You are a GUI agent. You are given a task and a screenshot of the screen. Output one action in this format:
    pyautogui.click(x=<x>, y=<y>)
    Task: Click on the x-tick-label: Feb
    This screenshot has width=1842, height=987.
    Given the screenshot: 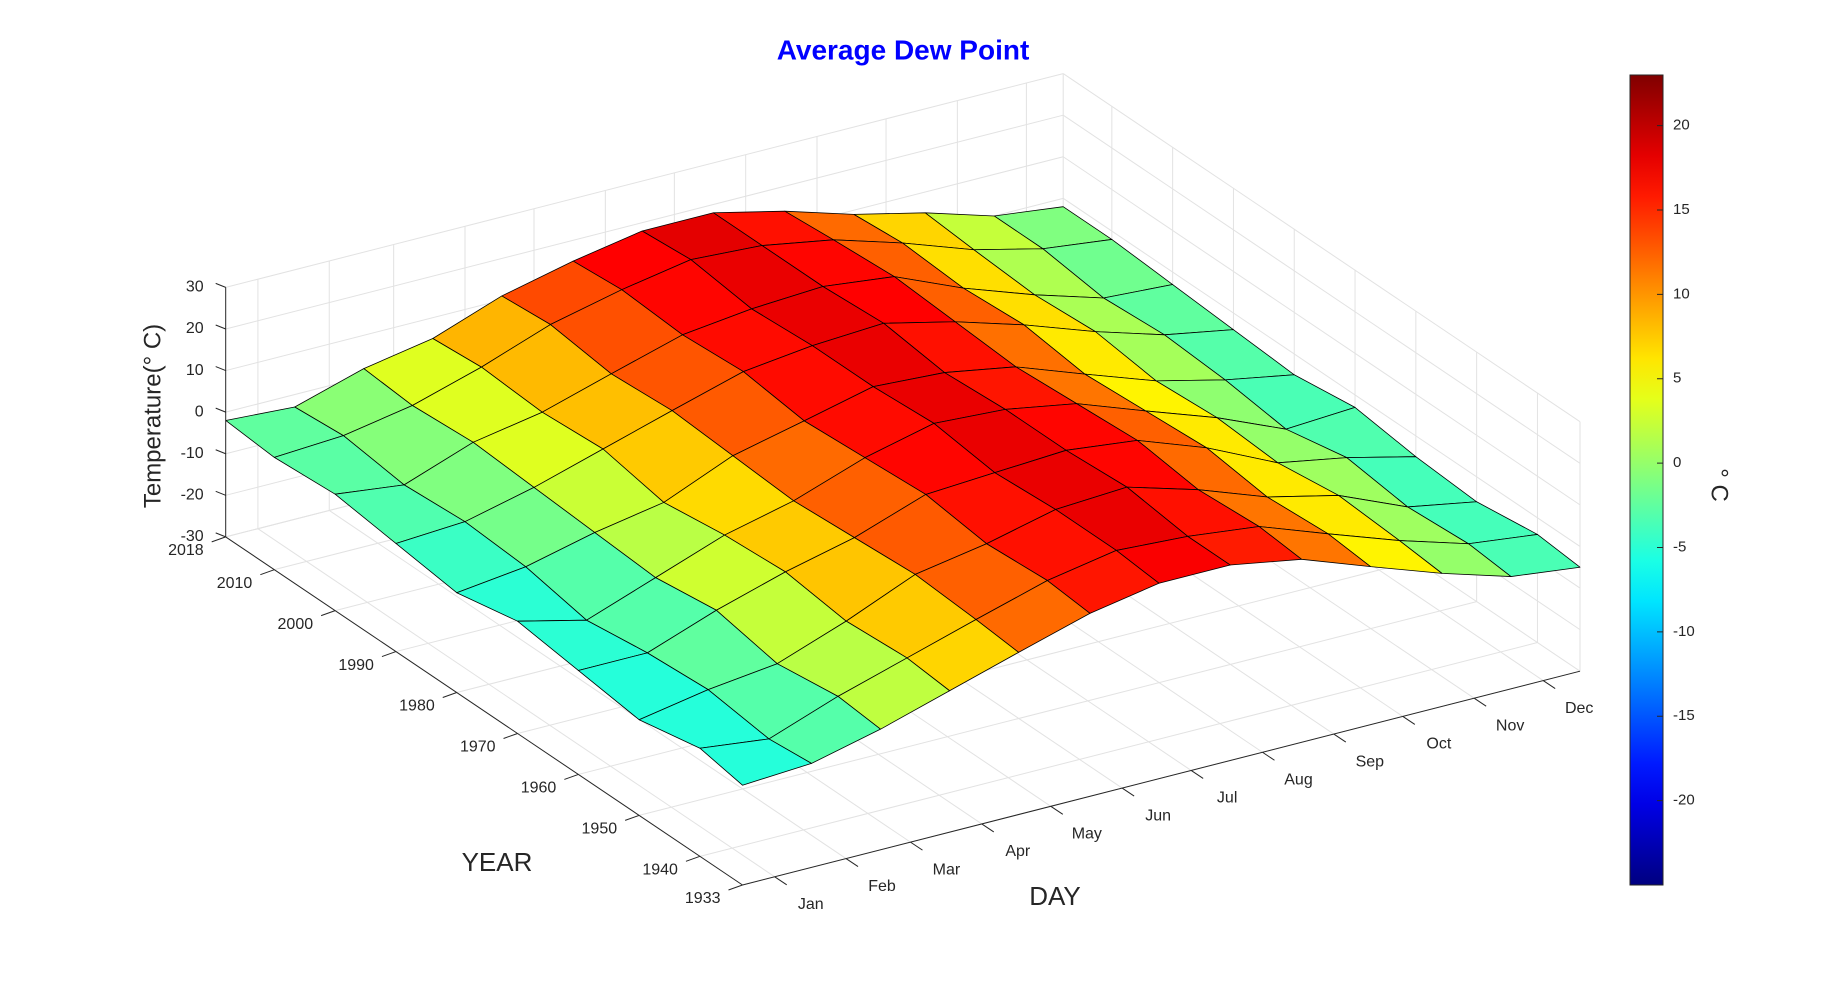 What is the action you would take?
    pyautogui.click(x=882, y=886)
    